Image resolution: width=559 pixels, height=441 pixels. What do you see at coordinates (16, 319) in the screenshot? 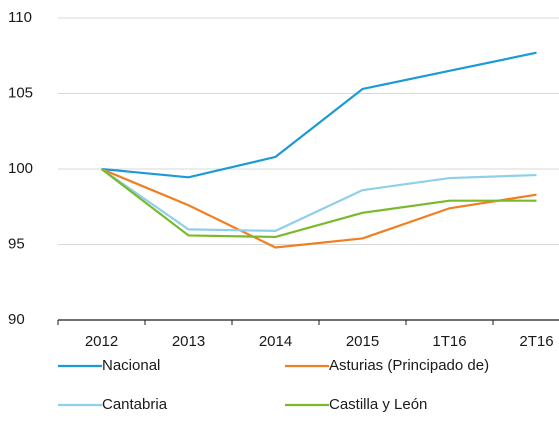
I see `y-tick-label: 90` at bounding box center [16, 319].